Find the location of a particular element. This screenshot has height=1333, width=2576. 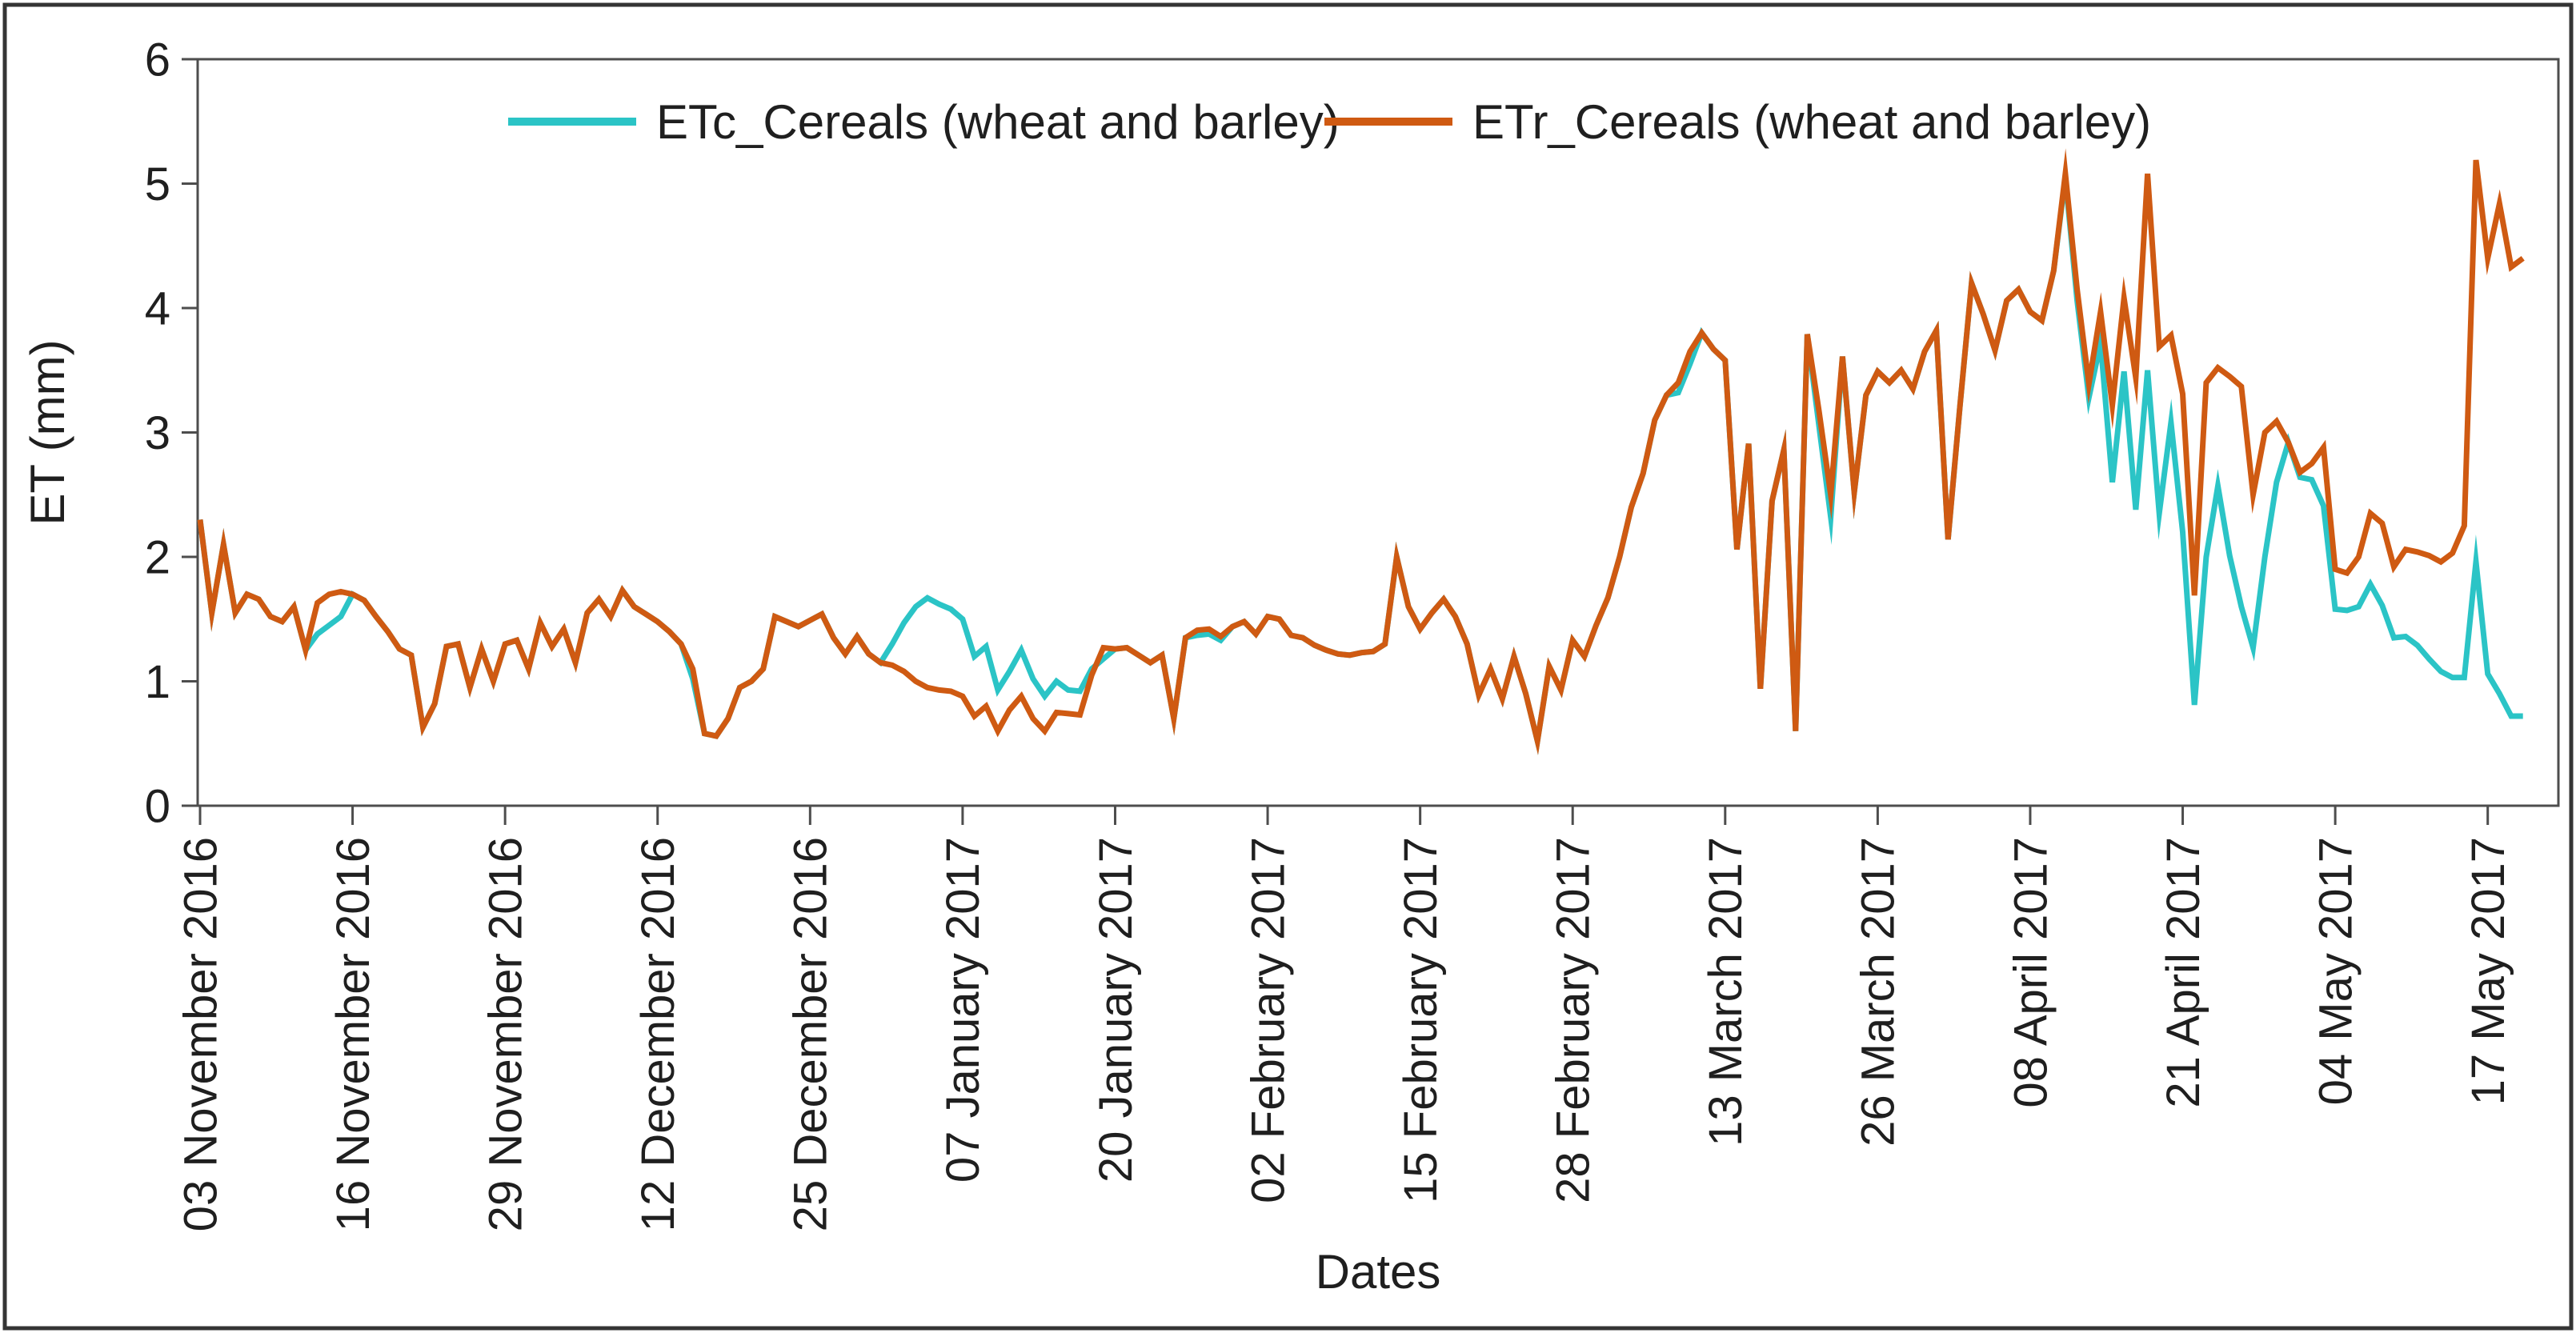

x-tick-label: 26 March 2017 is located at coordinates (1879, 992).